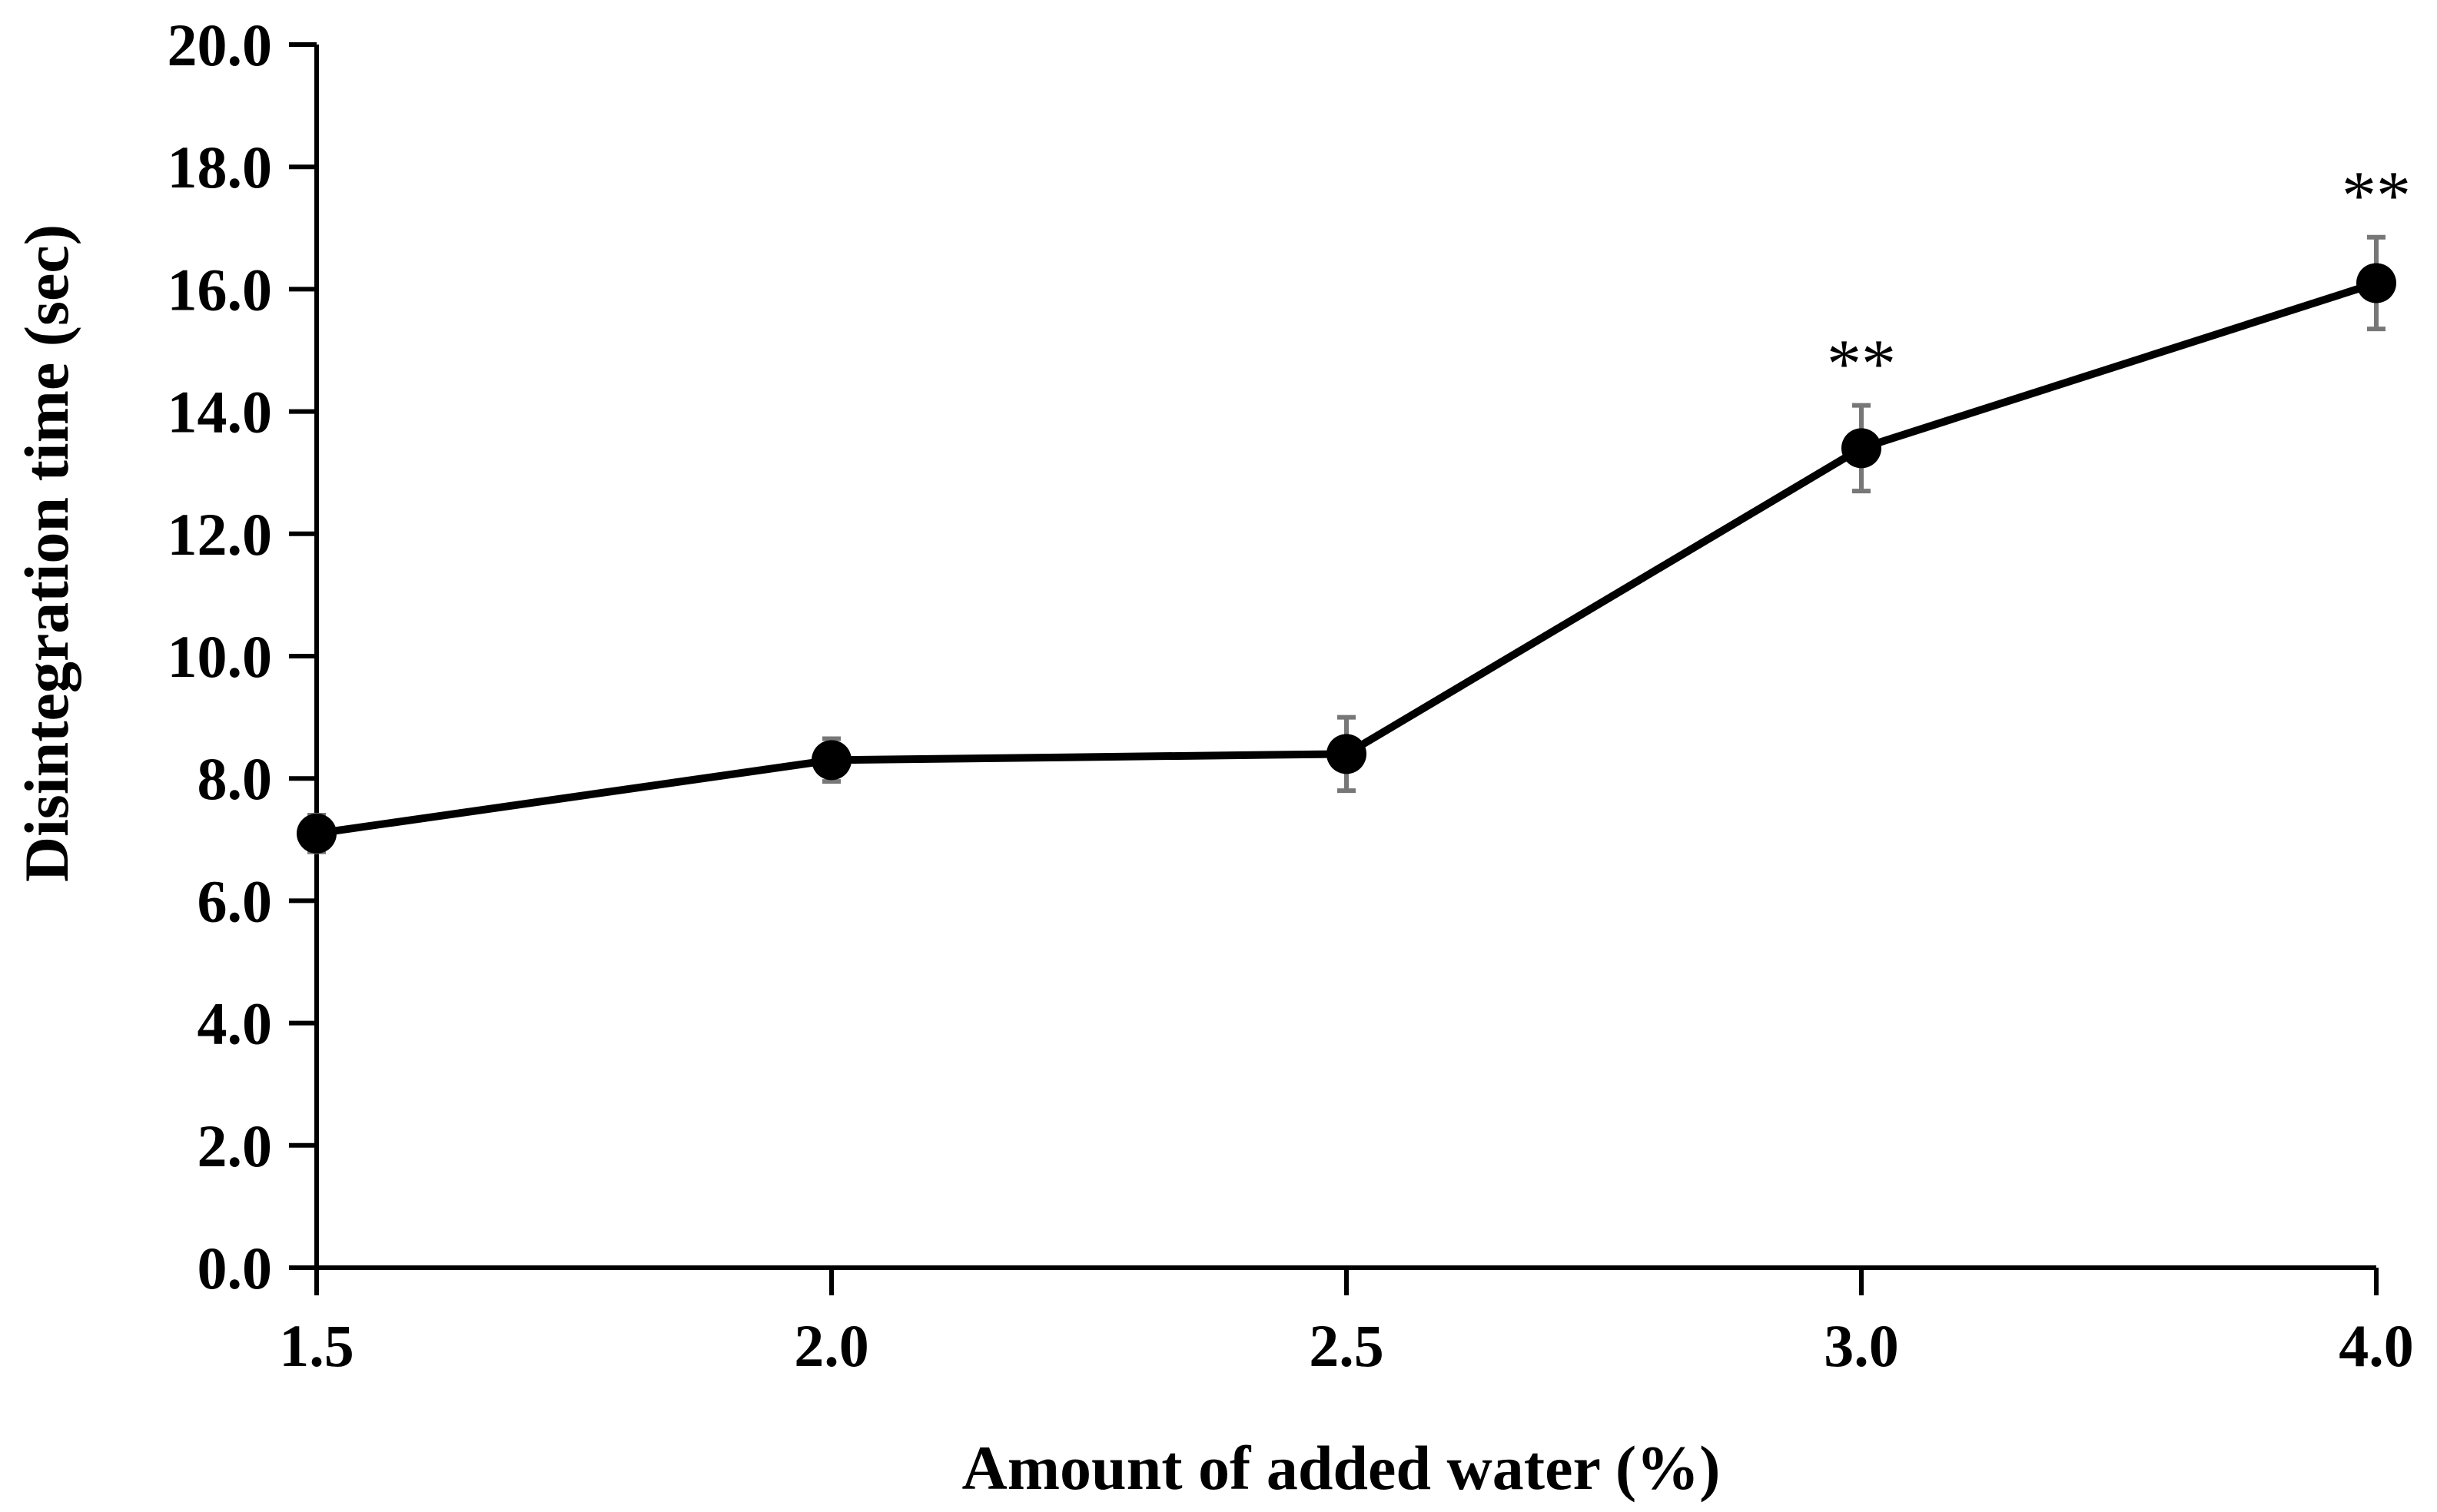 Image resolution: width=2437 pixels, height=1512 pixels. I want to click on x-axis-ticks: 1.5 2.0 2.5 3.0 4.0, so click(1346, 1323).